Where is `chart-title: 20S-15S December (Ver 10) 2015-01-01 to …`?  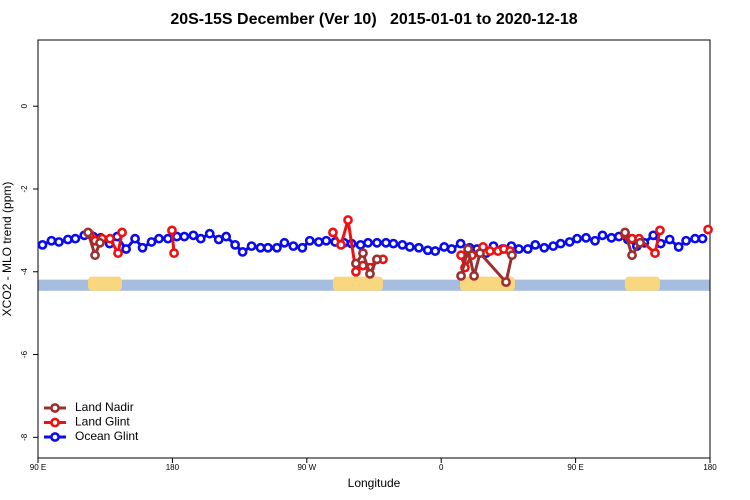
chart-title: 20S-15S December (Ver 10) 2015-01-01 to … is located at coordinates (373, 19).